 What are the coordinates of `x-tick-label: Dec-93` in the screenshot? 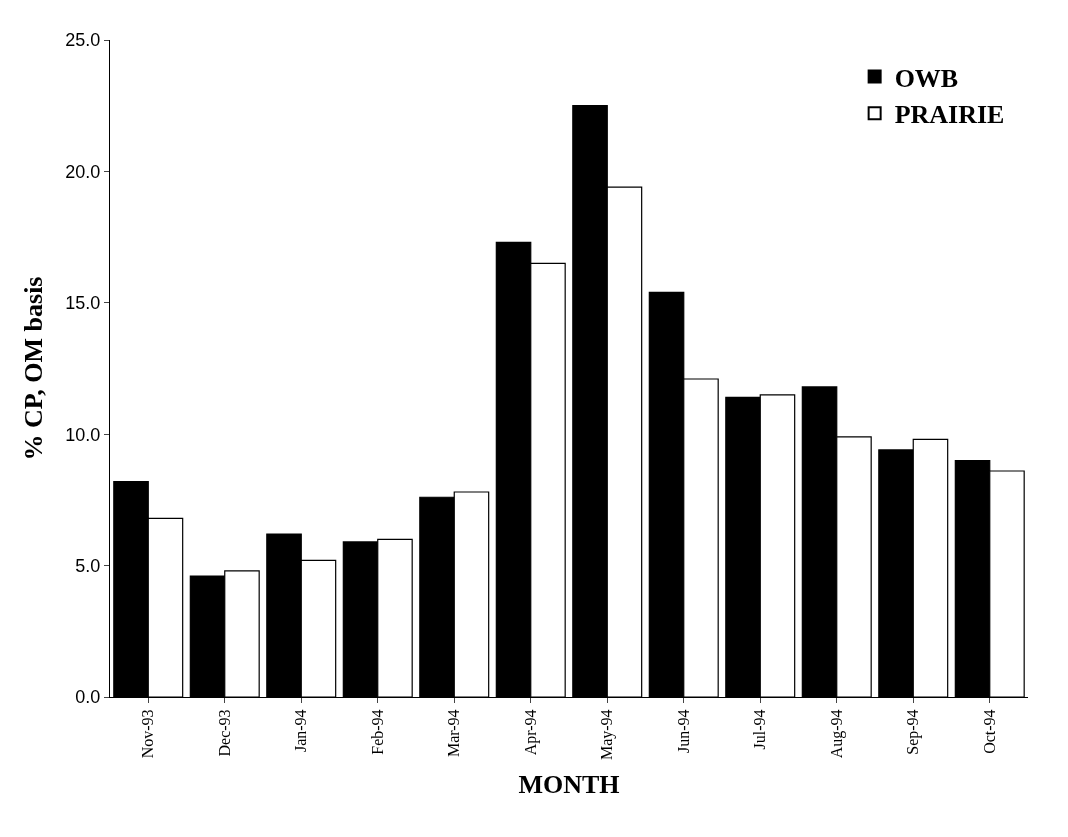 It's located at (224, 733).